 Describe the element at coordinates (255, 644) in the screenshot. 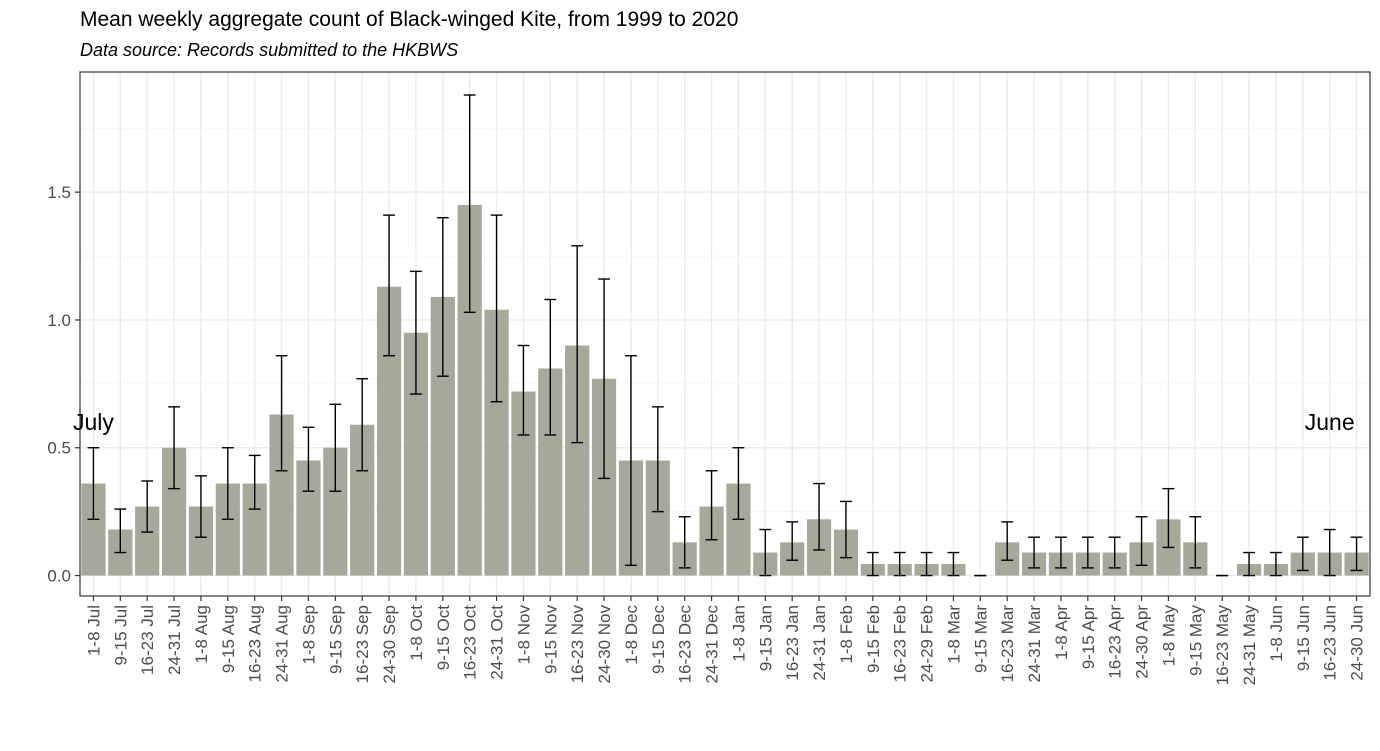

I see `x-tick-label: 16-23 Aug` at that location.